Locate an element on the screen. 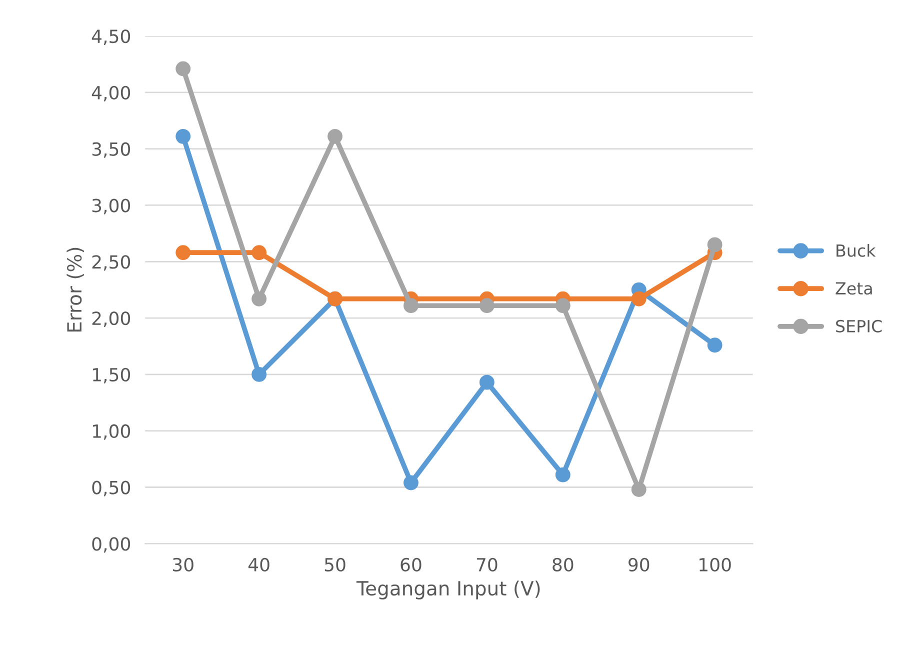 This screenshot has width=907, height=655. y-tick-label: 3,50 is located at coordinates (111, 150).